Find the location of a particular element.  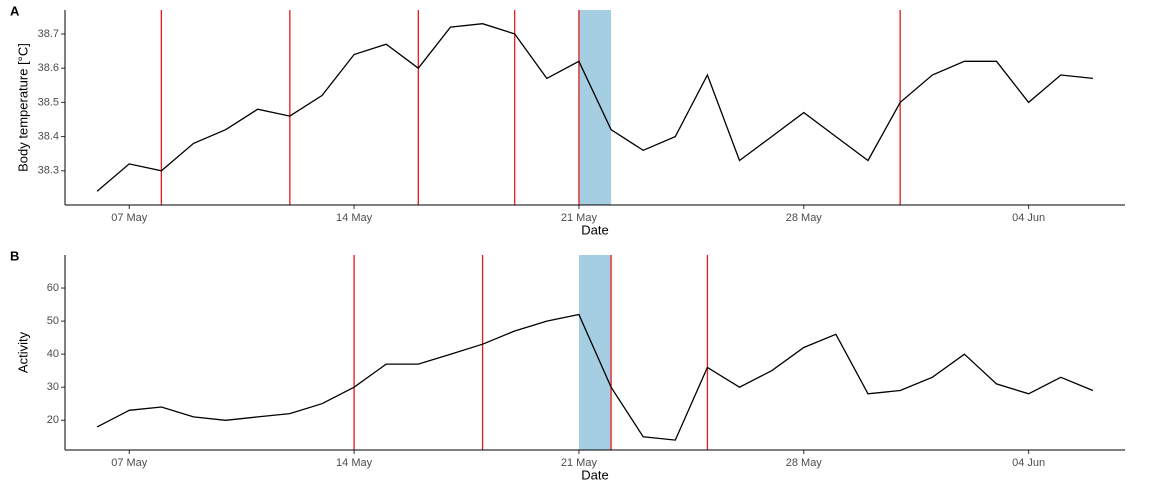

y-tick-label: 38.7 is located at coordinates (48, 34).